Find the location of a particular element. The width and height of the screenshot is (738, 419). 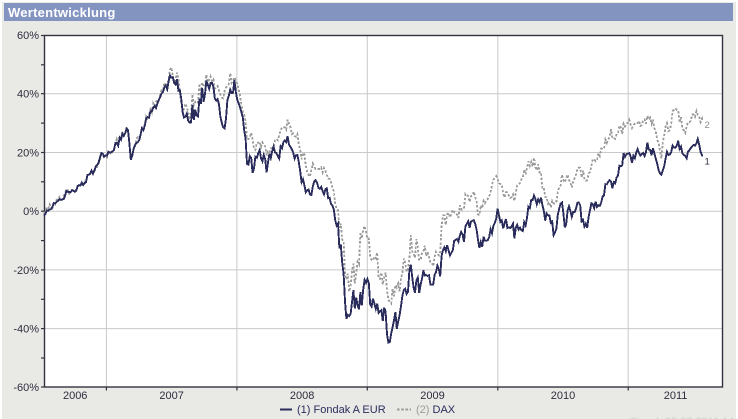

svg-text: 2009 is located at coordinates (432, 396).